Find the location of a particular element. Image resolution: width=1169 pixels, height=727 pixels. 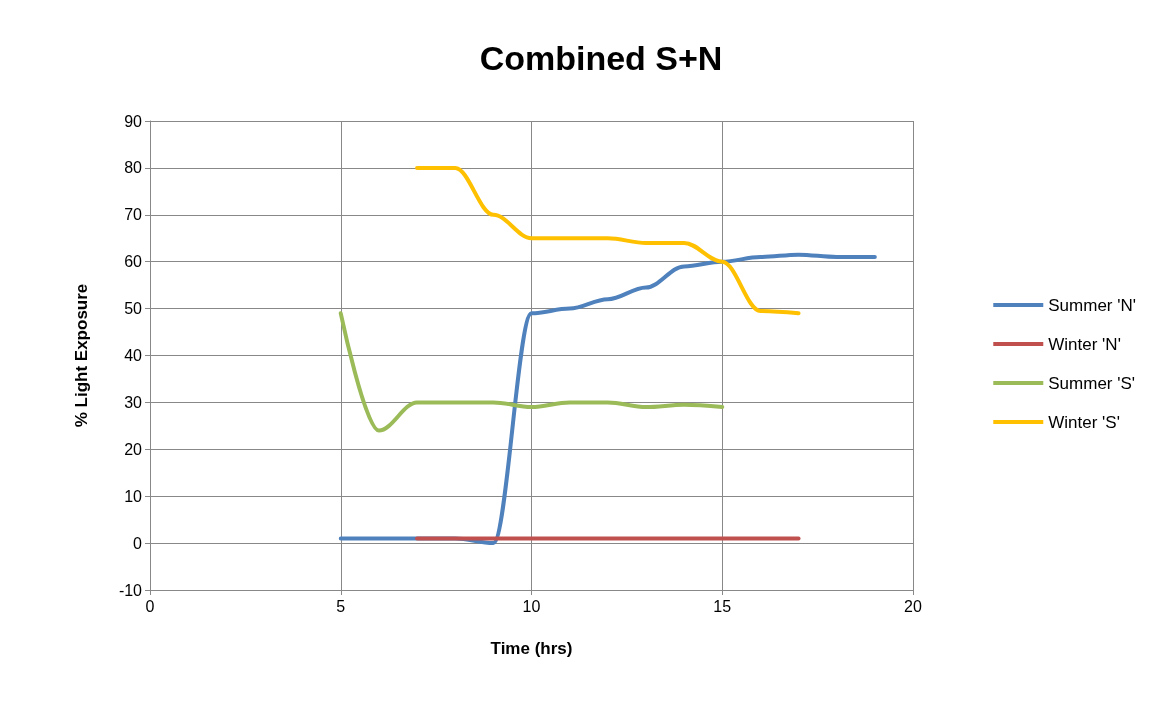

x-axis-title: Time (hrs) is located at coordinates (531, 648).